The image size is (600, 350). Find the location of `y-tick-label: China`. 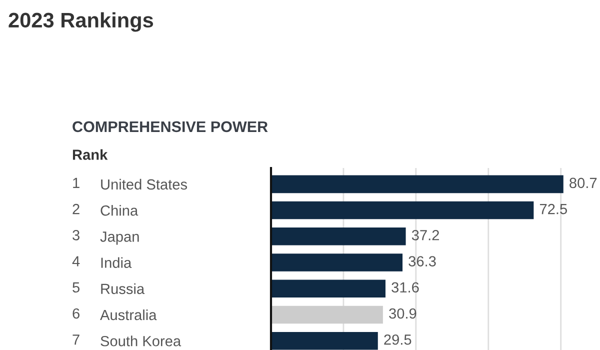

y-tick-label: China is located at coordinates (119, 210).